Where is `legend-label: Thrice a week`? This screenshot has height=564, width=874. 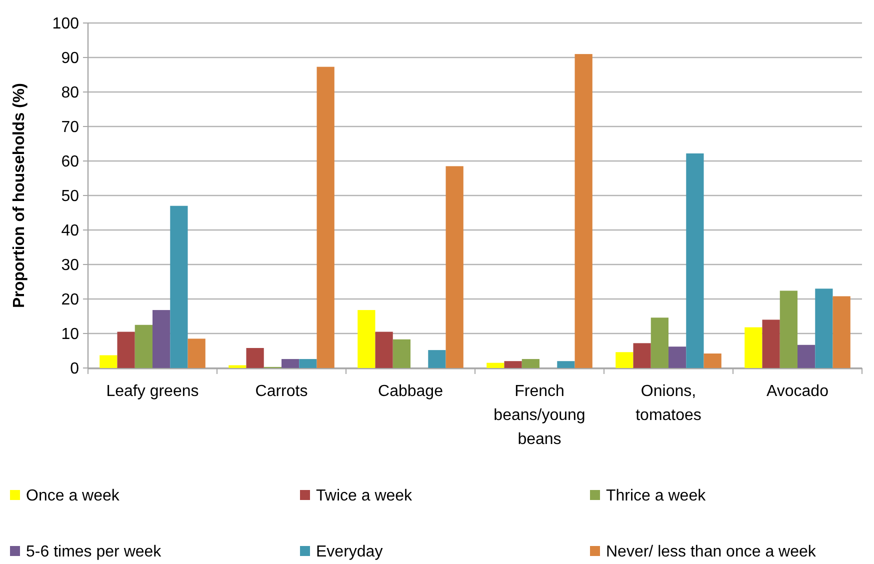
legend-label: Thrice a week is located at coordinates (656, 496).